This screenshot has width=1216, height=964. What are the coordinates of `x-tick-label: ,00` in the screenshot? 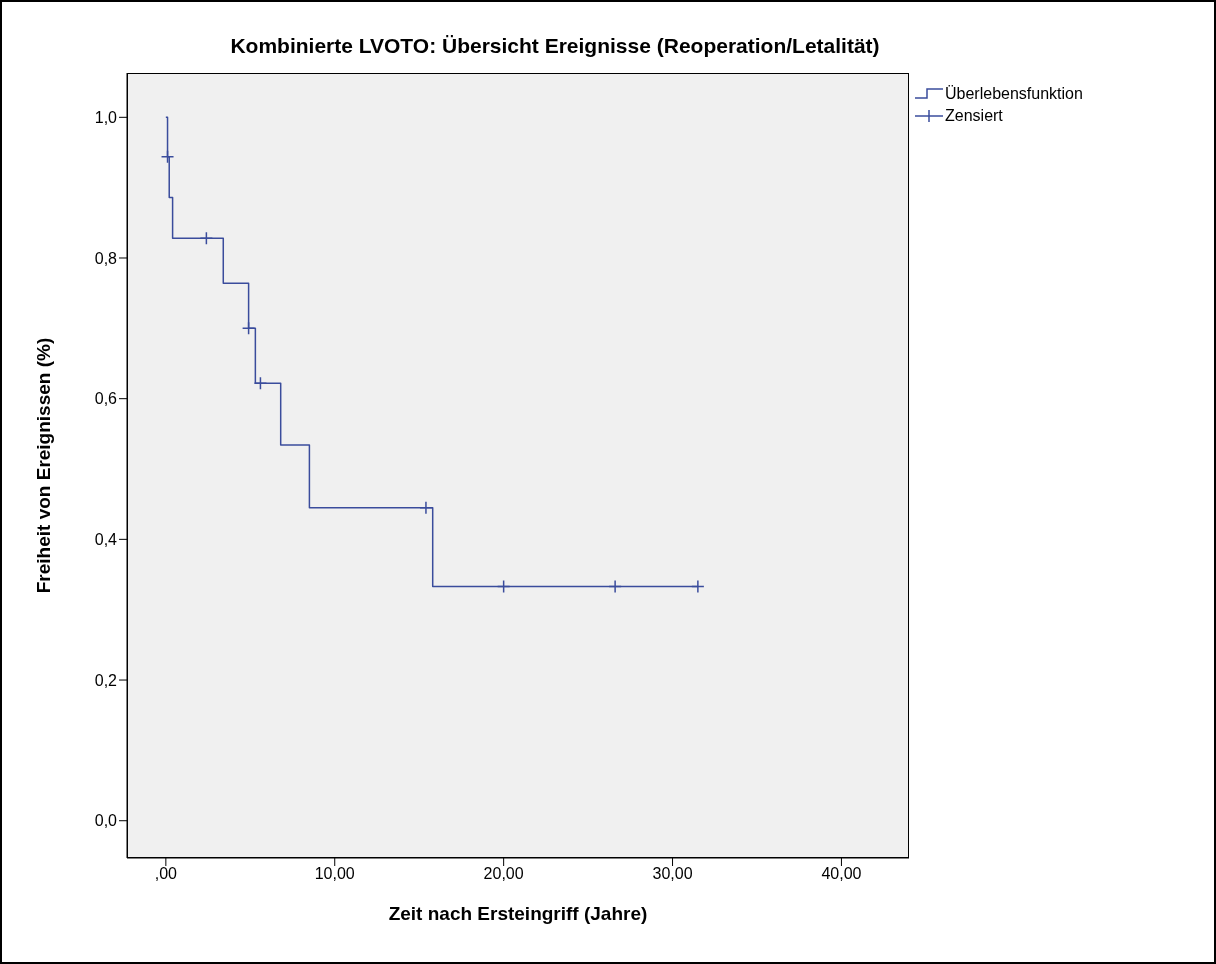 It's located at (166, 874).